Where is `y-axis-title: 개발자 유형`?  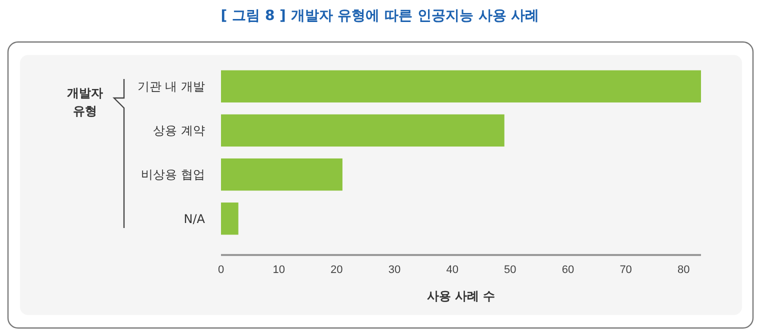 y-axis-title: 개발자 유형 is located at coordinates (85, 102).